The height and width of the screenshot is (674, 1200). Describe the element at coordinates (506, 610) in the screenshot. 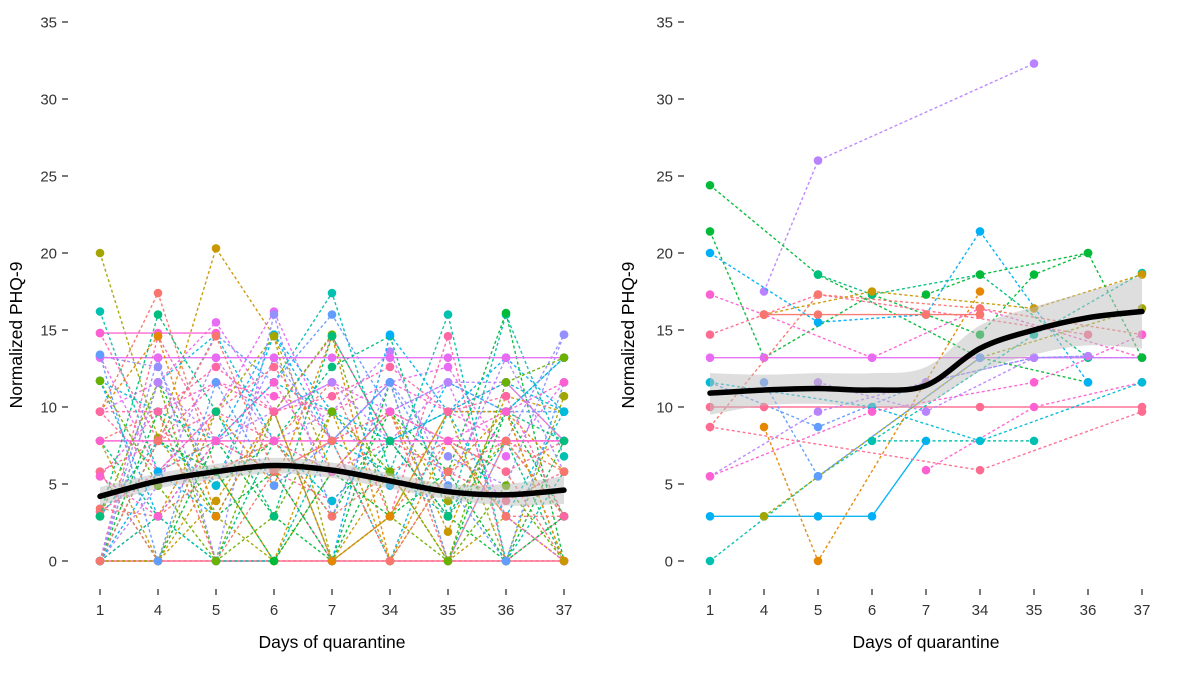

I see `x-axis-tick-label: 36` at that location.